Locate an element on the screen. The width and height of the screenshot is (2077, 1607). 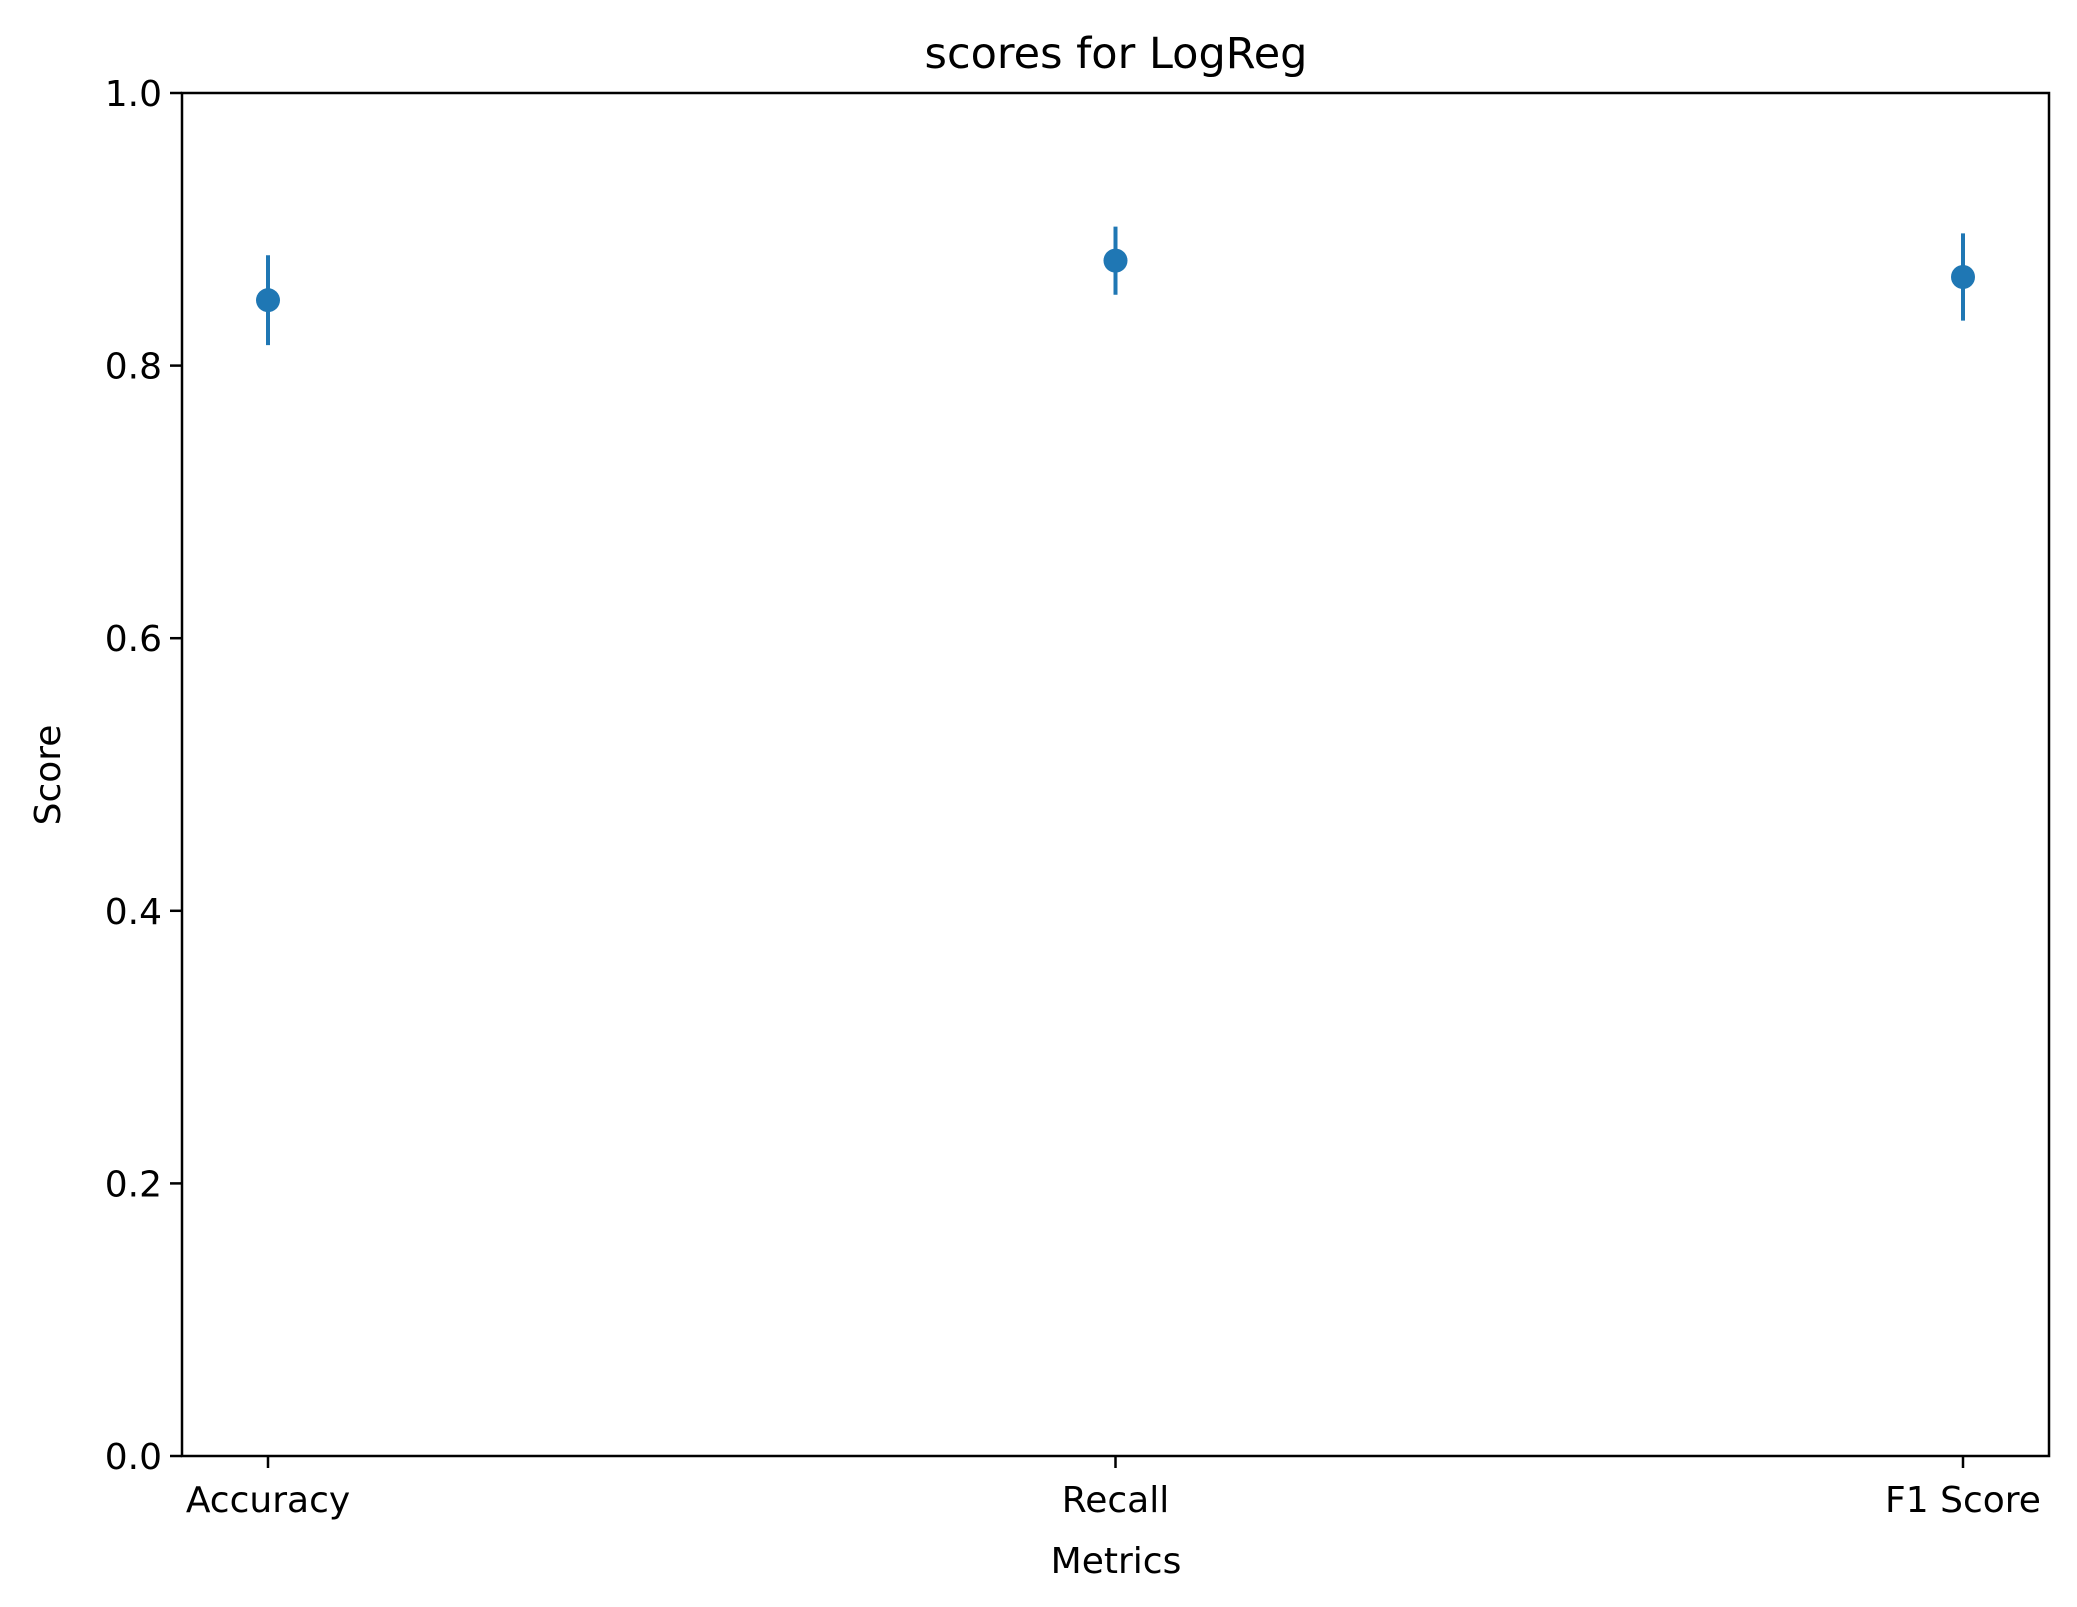
y-tick-label: 0.6 is located at coordinates (133, 639).